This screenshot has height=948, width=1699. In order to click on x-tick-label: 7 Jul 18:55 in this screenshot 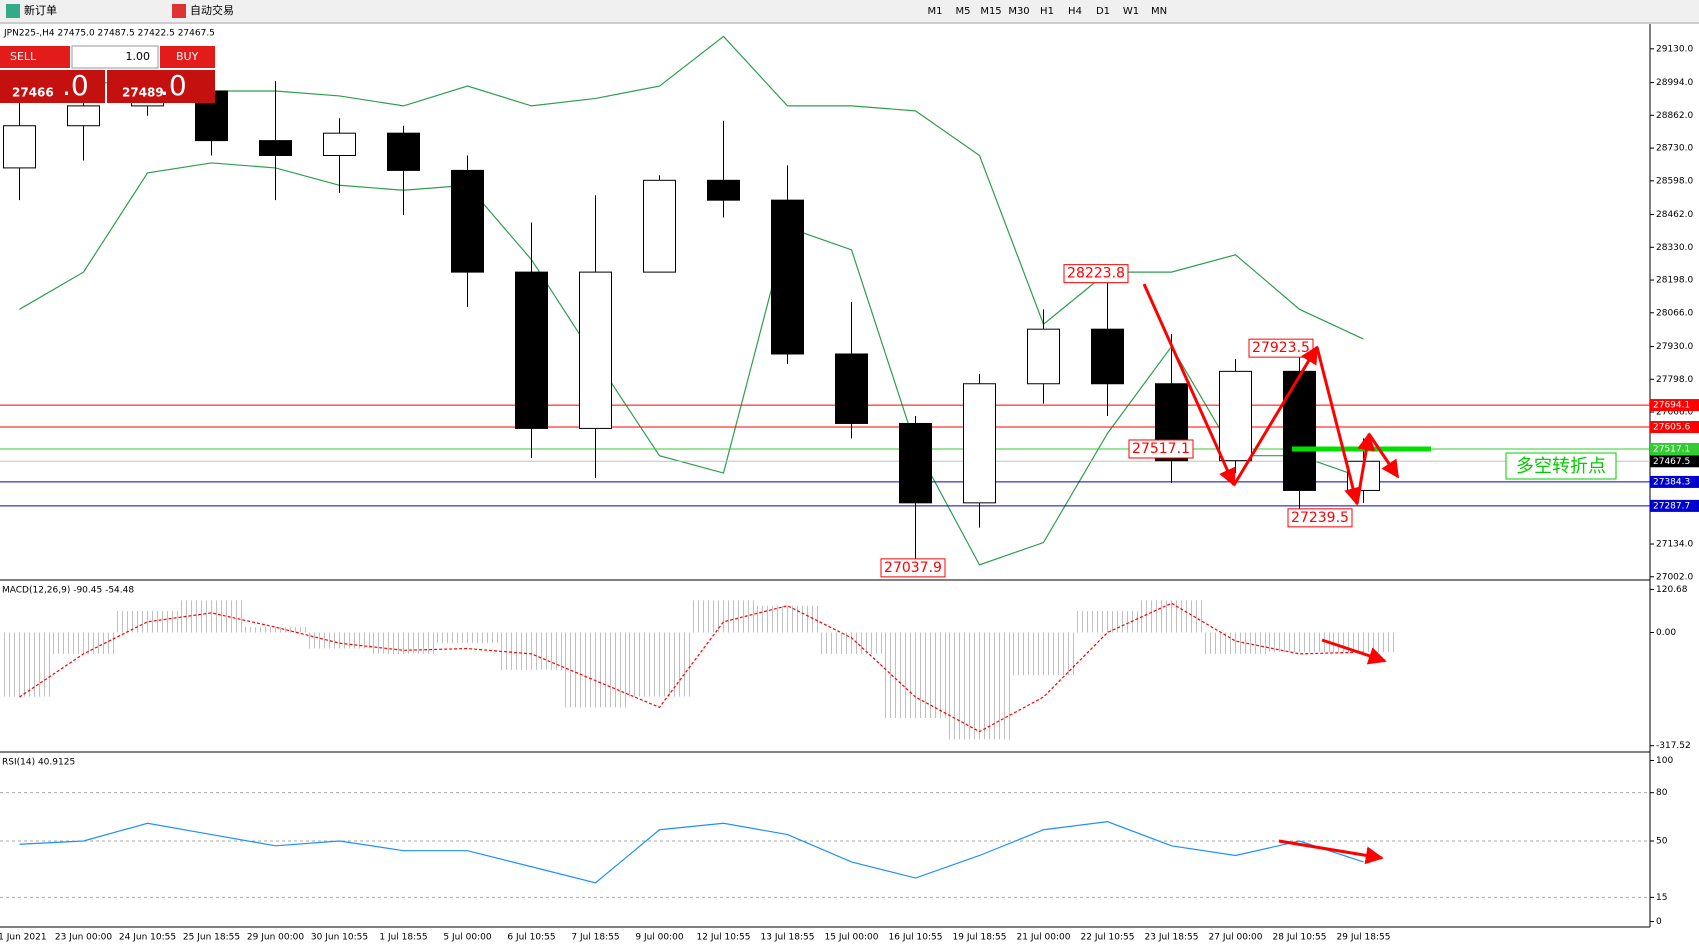, I will do `click(595, 938)`.